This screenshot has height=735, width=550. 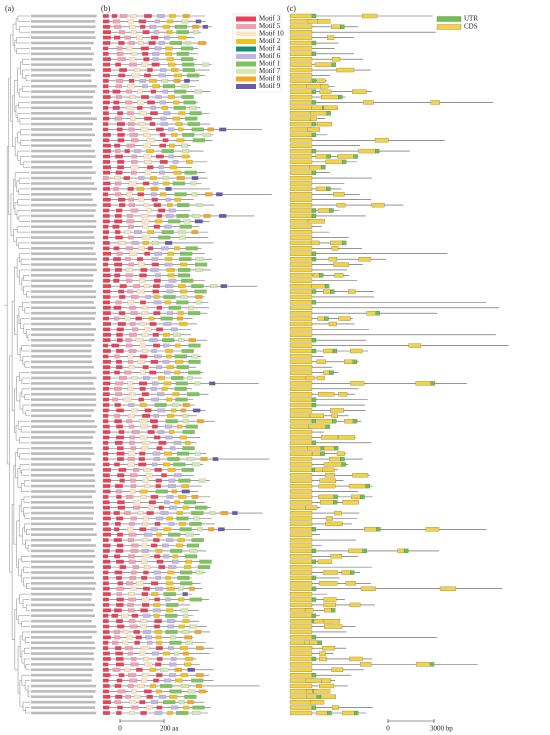 What do you see at coordinates (441, 729) in the screenshot?
I see `scale-label: 3000 bp` at bounding box center [441, 729].